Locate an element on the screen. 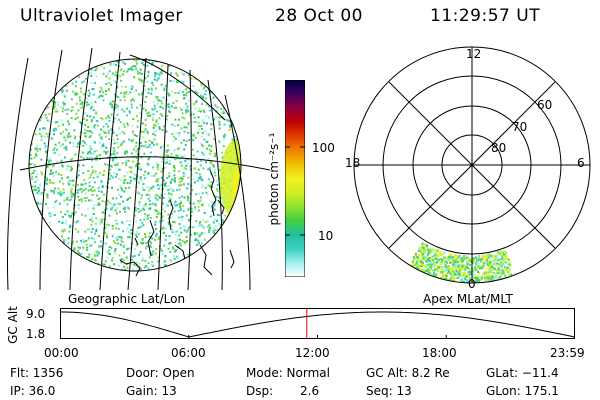  colorbar-tick-10: 10 is located at coordinates (326, 236).